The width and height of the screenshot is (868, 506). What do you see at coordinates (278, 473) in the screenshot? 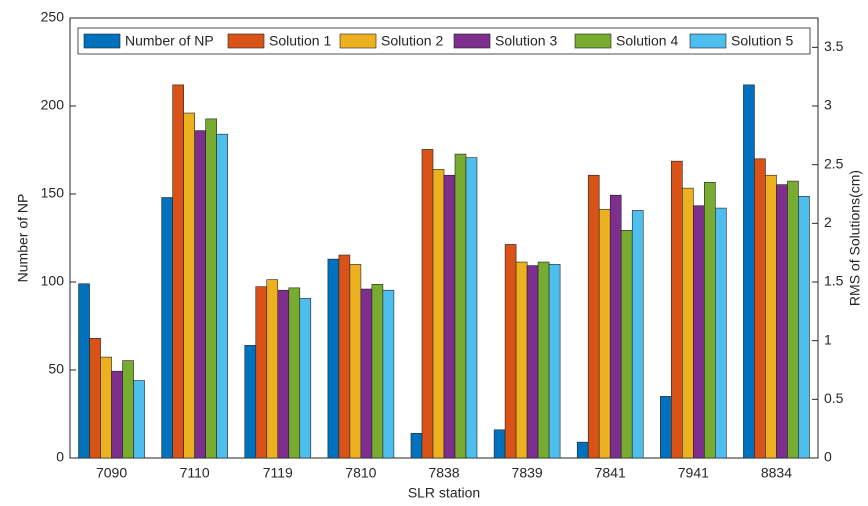
I see `x-tick-label: 7119` at bounding box center [278, 473].